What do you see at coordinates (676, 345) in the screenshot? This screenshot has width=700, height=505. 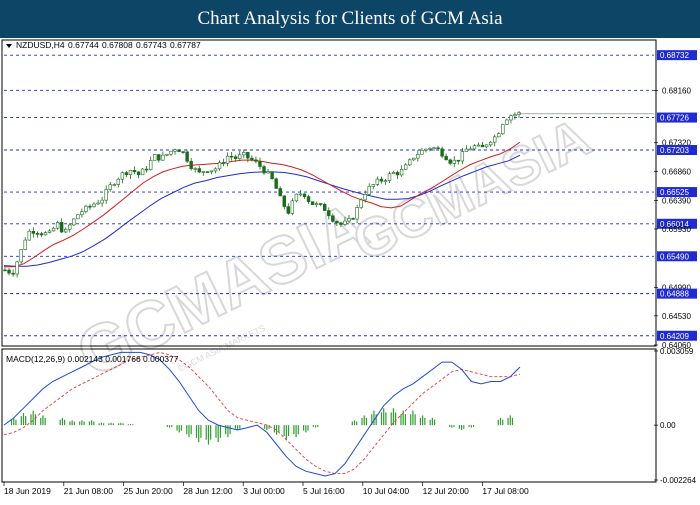 I see `price-tick-label: 0.64060` at bounding box center [676, 345].